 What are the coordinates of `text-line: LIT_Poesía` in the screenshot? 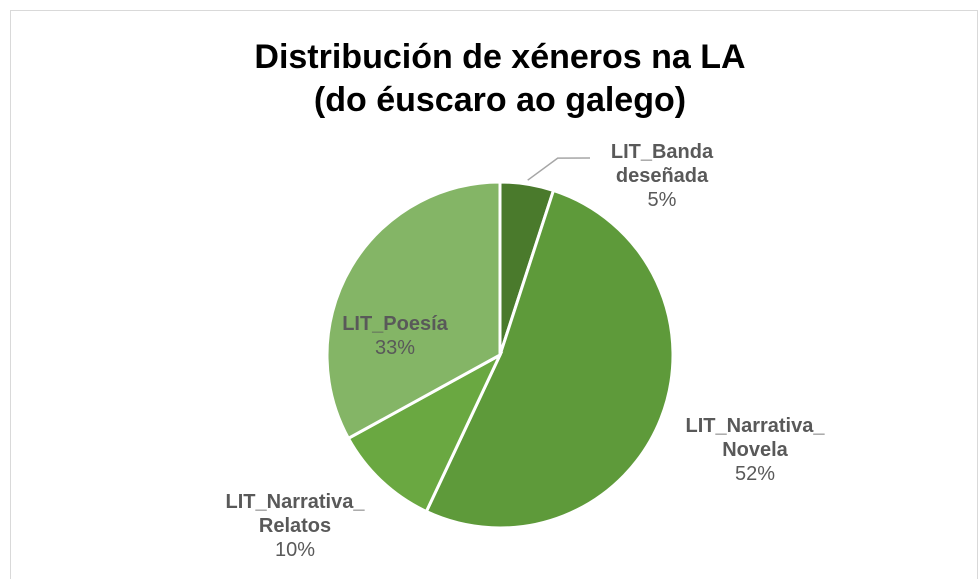 It's located at (395, 324).